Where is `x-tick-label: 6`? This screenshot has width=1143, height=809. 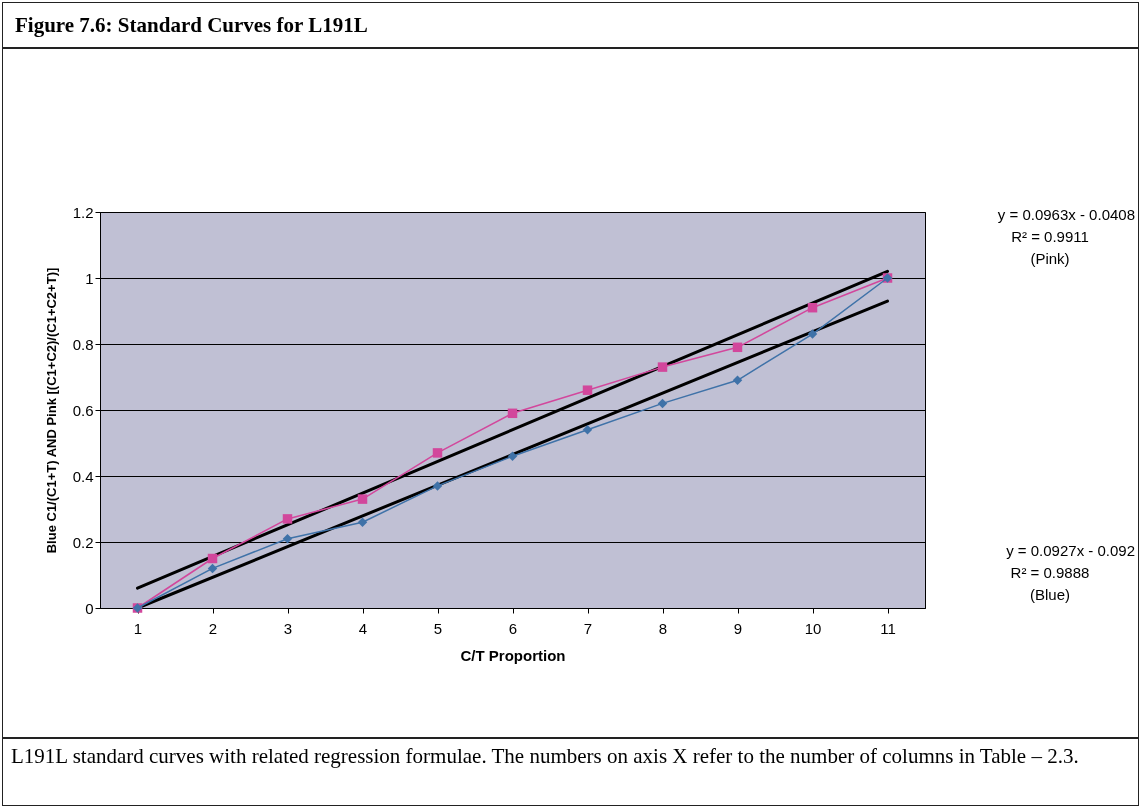
x-tick-label: 6 is located at coordinates (513, 628).